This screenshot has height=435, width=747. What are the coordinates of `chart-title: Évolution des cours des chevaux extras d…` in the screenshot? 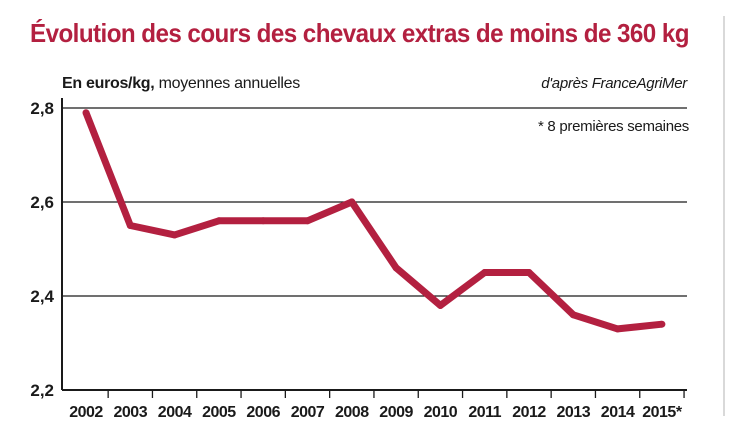 It's located at (359, 33).